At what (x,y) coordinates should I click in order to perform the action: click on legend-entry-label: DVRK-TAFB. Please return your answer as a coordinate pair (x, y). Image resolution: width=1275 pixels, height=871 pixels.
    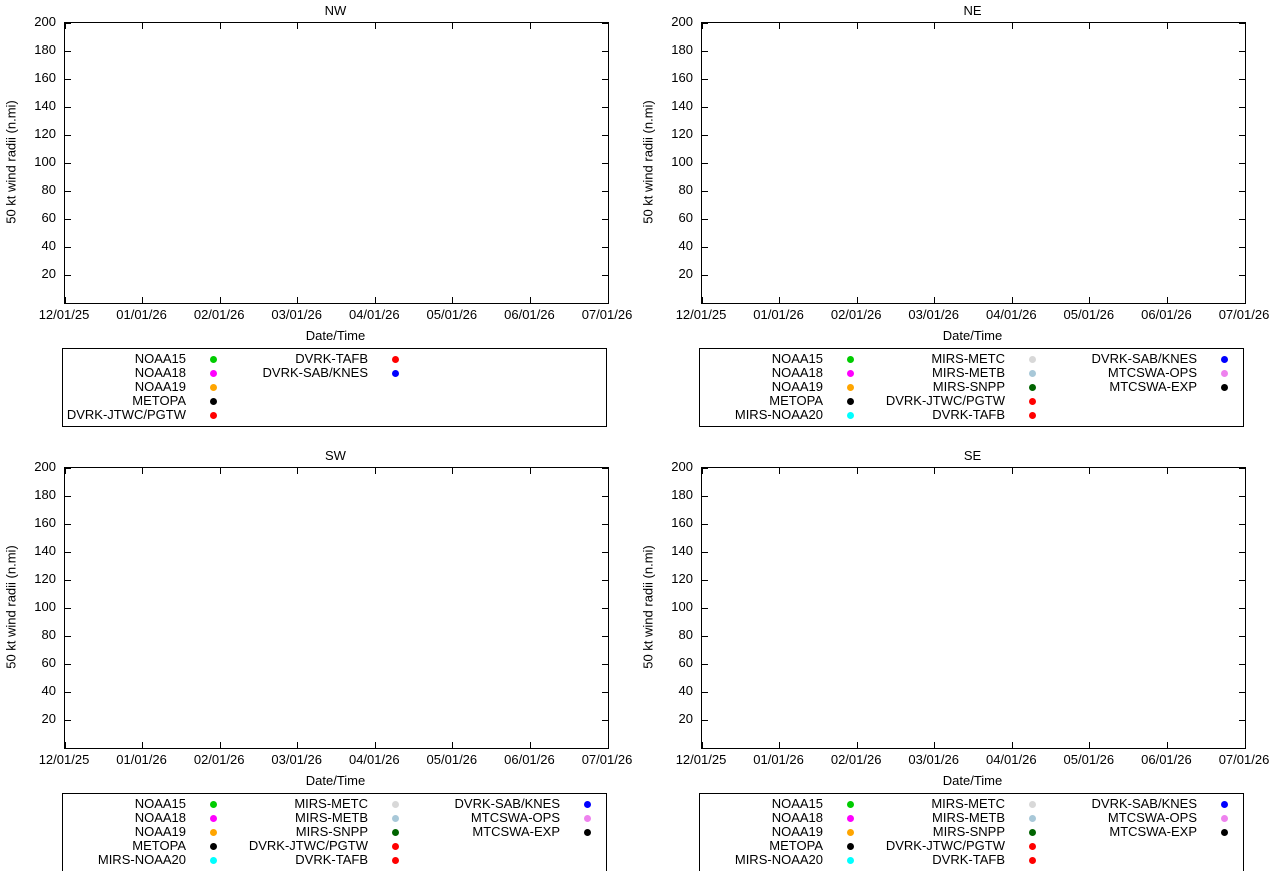
    Looking at the image, I should click on (968, 414).